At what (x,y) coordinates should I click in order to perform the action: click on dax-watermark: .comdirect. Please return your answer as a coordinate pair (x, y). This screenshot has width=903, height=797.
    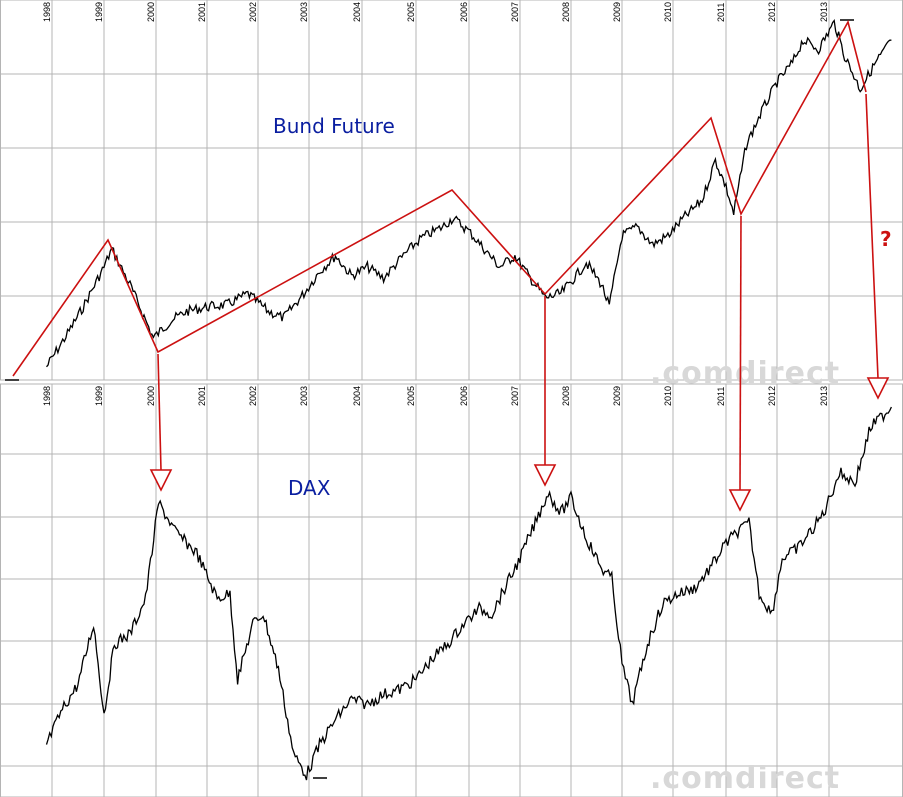
    Looking at the image, I should click on (745, 778).